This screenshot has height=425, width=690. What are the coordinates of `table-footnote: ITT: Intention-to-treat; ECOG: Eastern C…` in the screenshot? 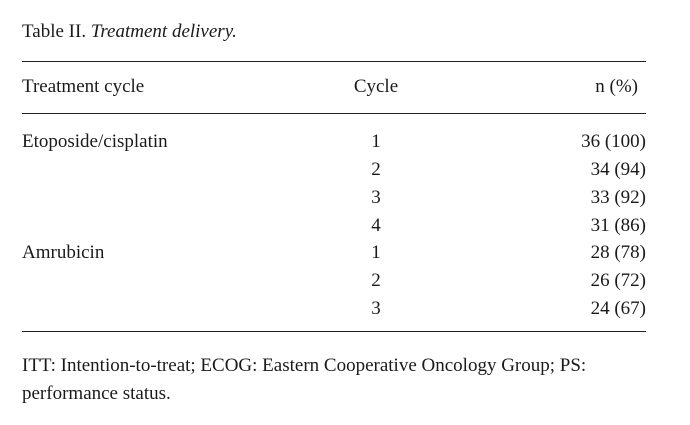 It's located at (304, 379).